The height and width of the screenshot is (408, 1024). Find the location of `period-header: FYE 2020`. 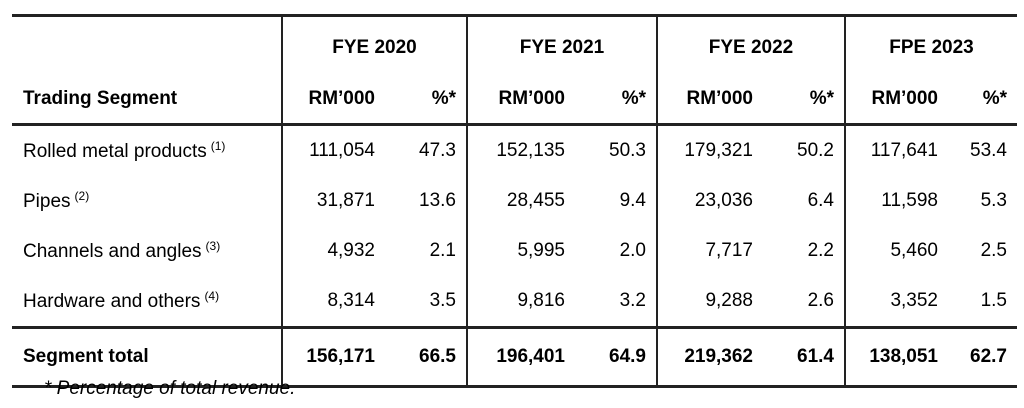

period-header: FYE 2020 is located at coordinates (374, 44).